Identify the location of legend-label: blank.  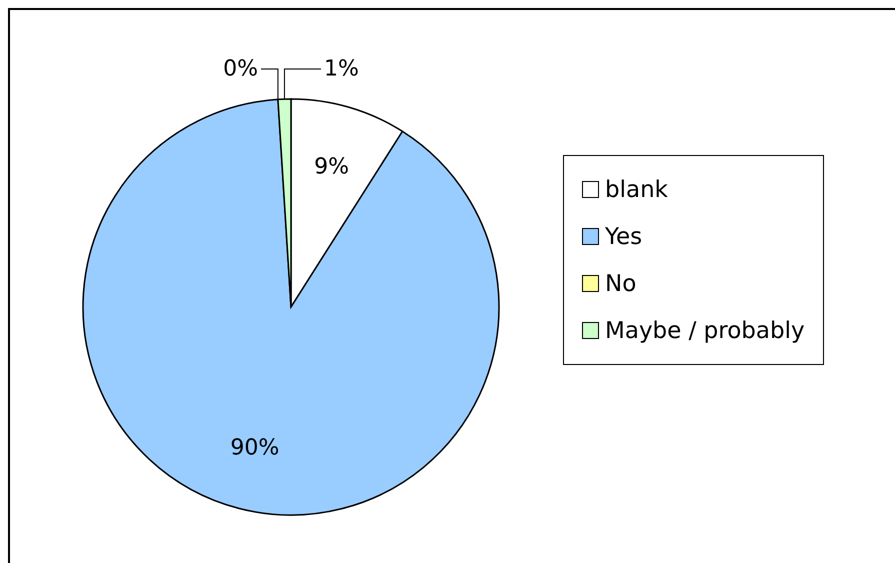
(636, 189).